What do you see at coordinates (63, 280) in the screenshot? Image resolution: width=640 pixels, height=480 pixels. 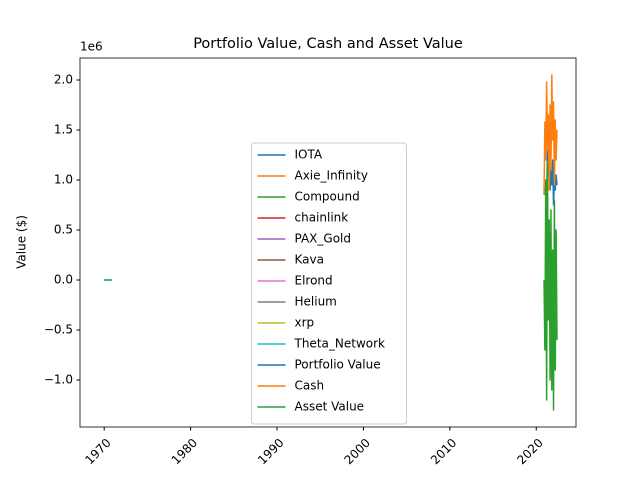 I see `y-tick-label: 0.0` at bounding box center [63, 280].